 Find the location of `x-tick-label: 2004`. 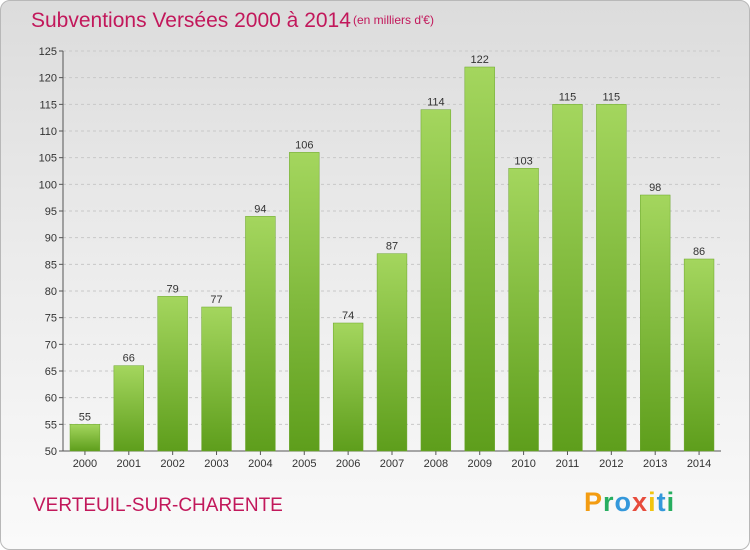

x-tick-label: 2004 is located at coordinates (260, 464).